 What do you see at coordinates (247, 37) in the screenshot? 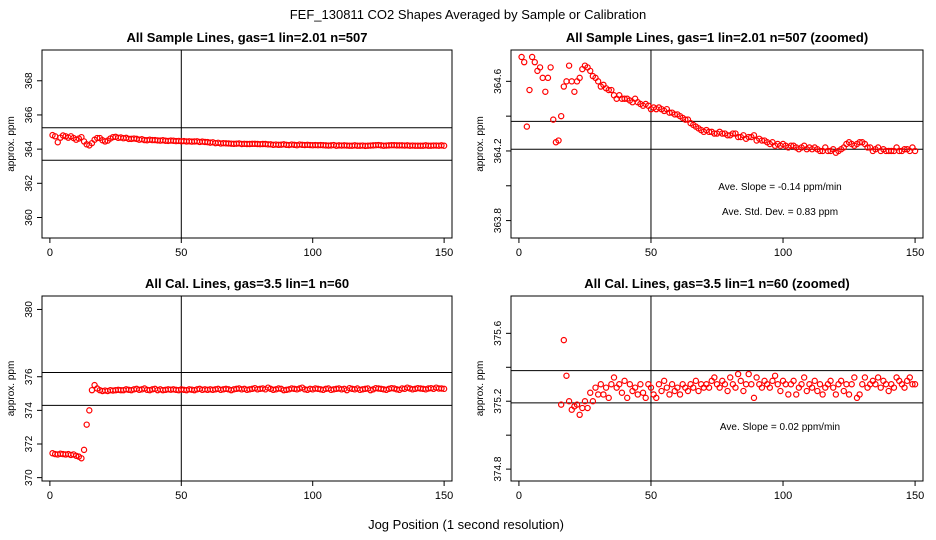
I see `panel-title: All Sample Lines, gas=1 lin=2.01 n=507` at bounding box center [247, 37].